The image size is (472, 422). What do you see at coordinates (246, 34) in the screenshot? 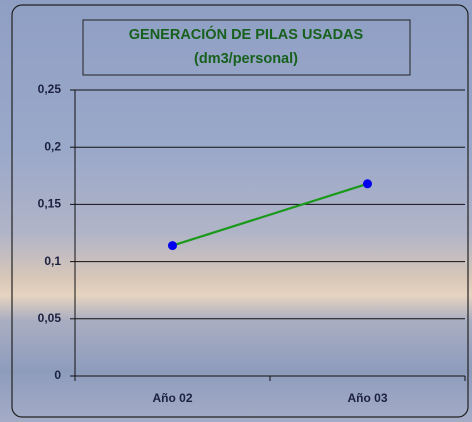
I see `chart-title: GENERACIÓN DE PILAS USADAS` at bounding box center [246, 34].